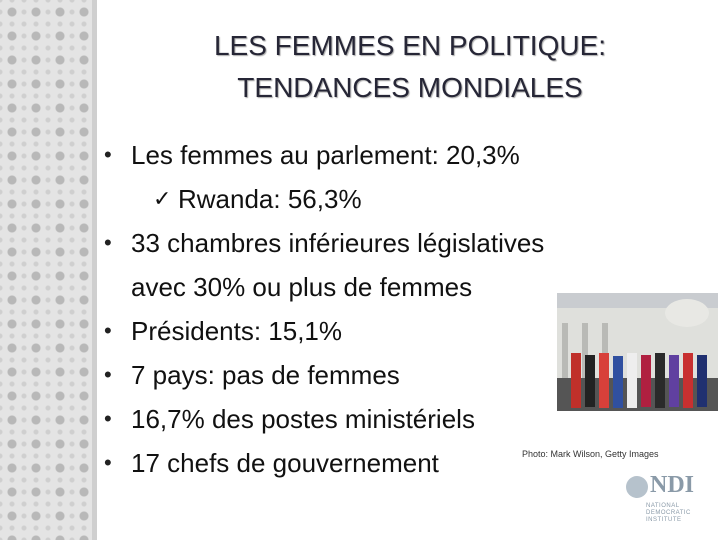  What do you see at coordinates (637, 394) in the screenshot?
I see `photo-steps` at bounding box center [637, 394].